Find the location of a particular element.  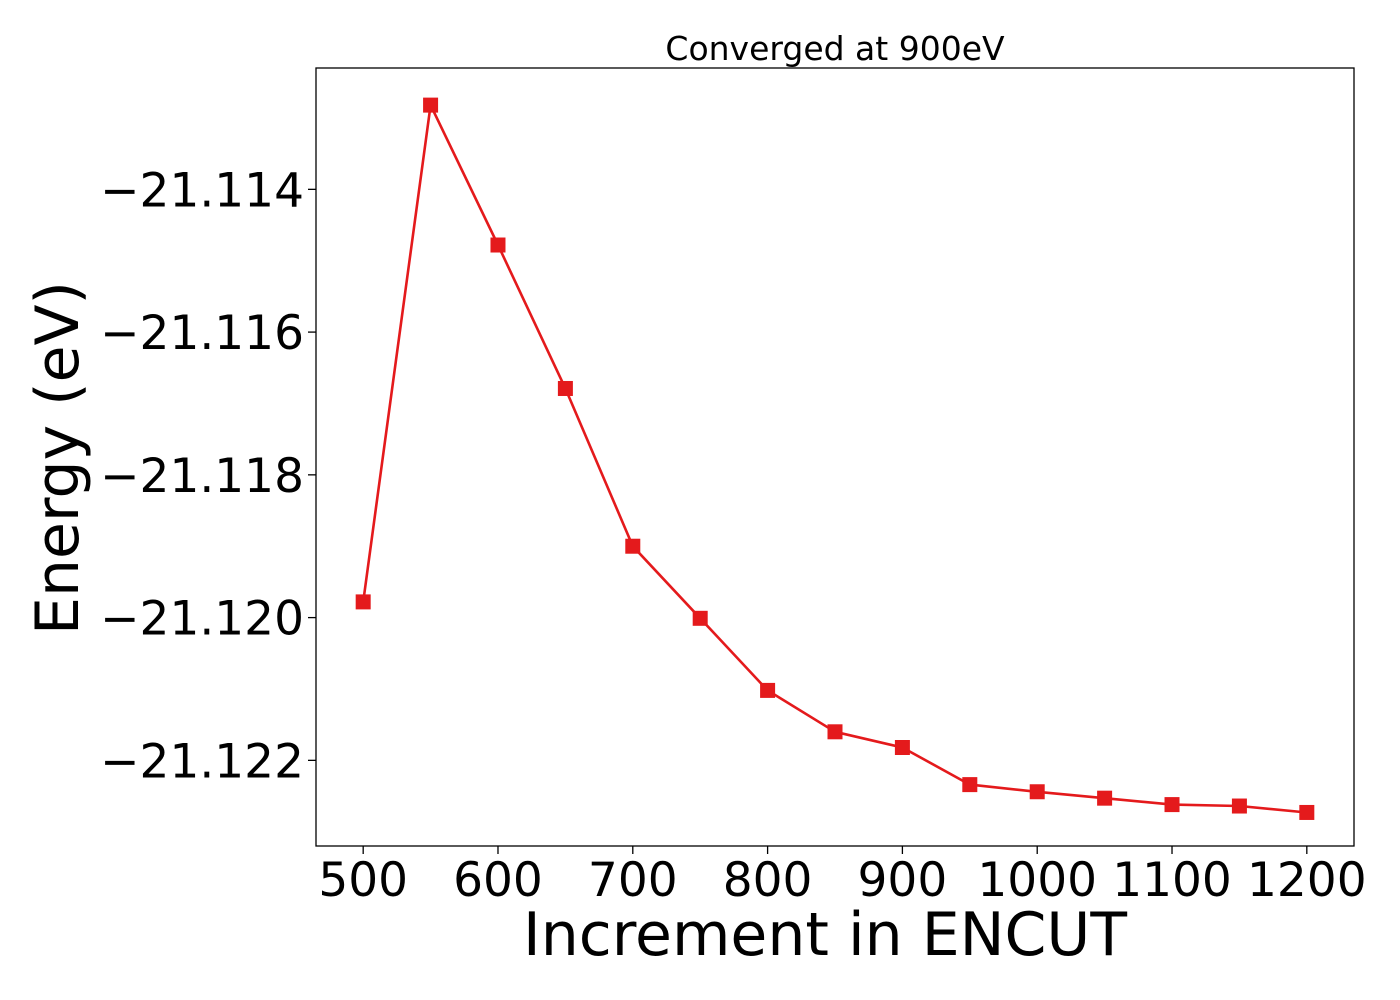

x-axis: 500 600 700 800 900 1000 1100 1200 is located at coordinates (842, 877).